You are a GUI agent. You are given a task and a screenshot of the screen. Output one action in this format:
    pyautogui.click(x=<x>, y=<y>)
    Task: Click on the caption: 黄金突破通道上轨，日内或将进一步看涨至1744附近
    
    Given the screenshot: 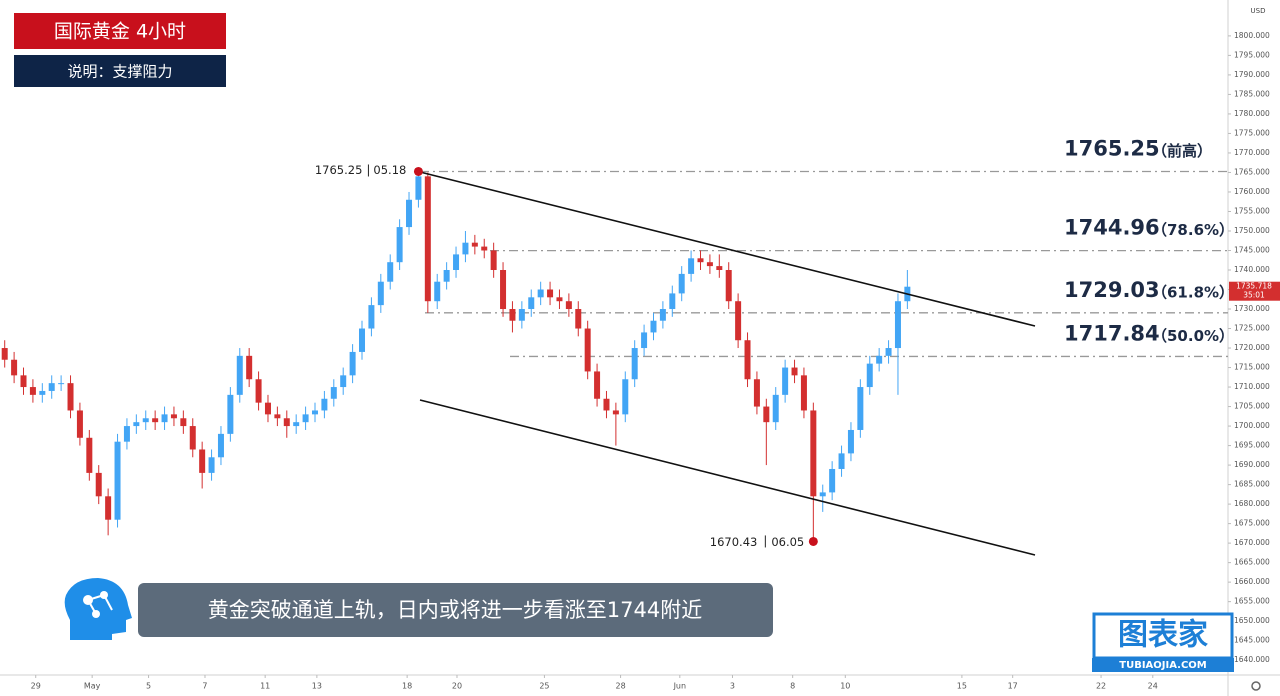 What is the action you would take?
    pyautogui.click(x=455, y=610)
    